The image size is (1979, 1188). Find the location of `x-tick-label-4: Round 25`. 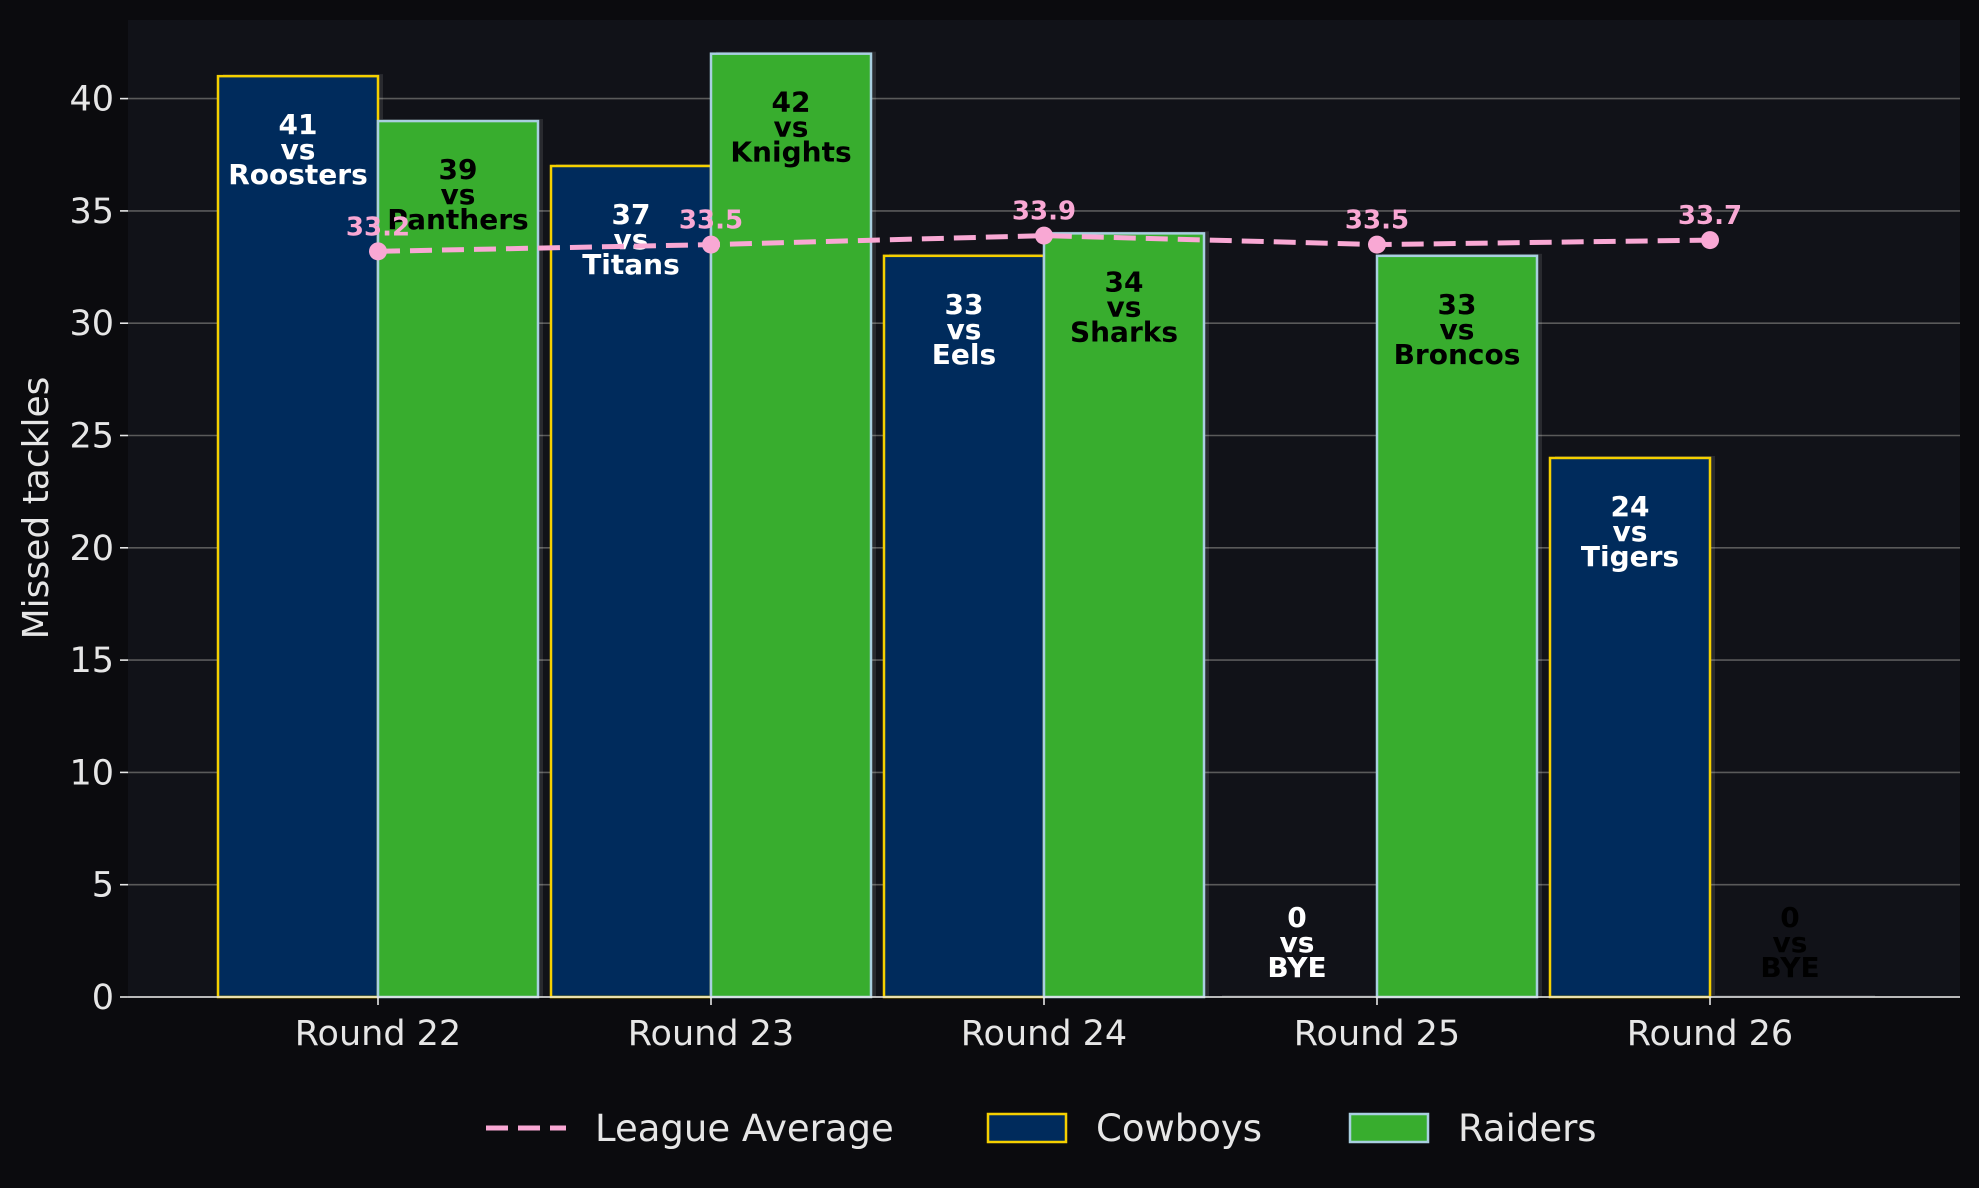

x-tick-label-4: Round 25 is located at coordinates (1377, 1034).